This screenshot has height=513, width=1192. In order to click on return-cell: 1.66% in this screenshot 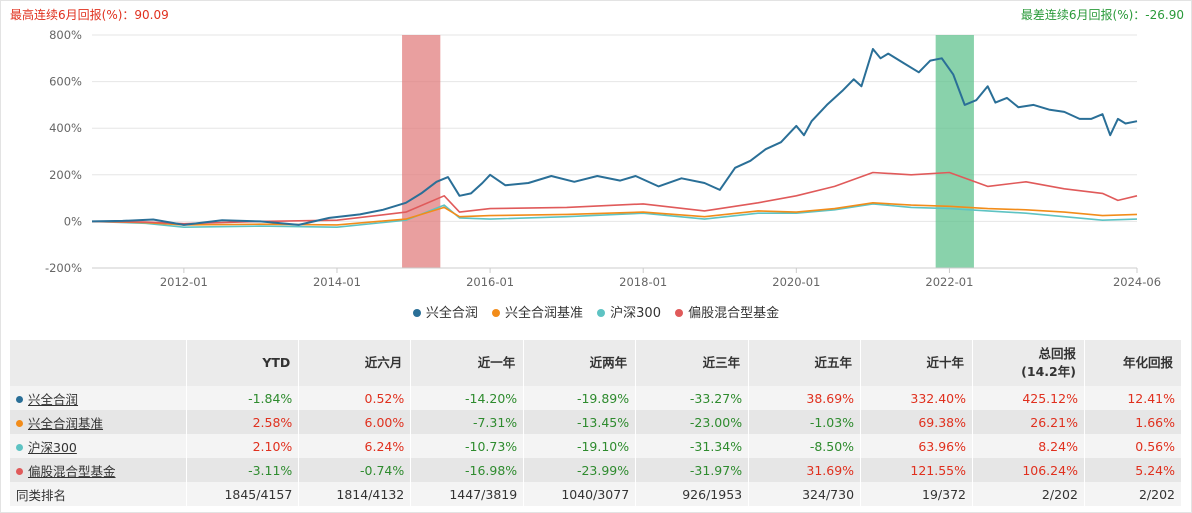, I will do `click(1133, 422)`.